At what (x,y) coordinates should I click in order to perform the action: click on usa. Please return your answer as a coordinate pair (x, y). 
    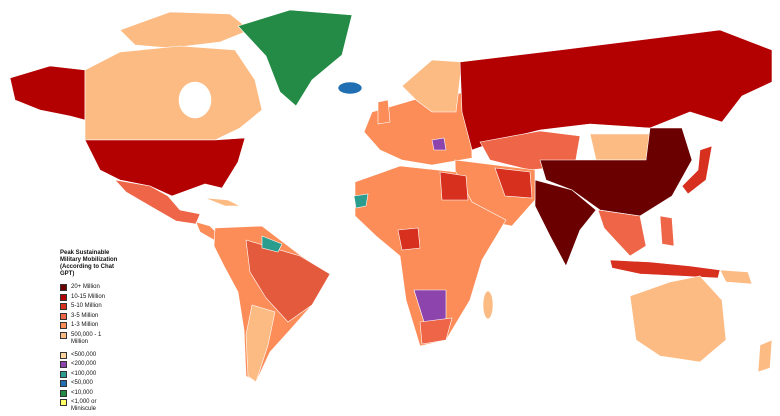
    Looking at the image, I should click on (165, 167).